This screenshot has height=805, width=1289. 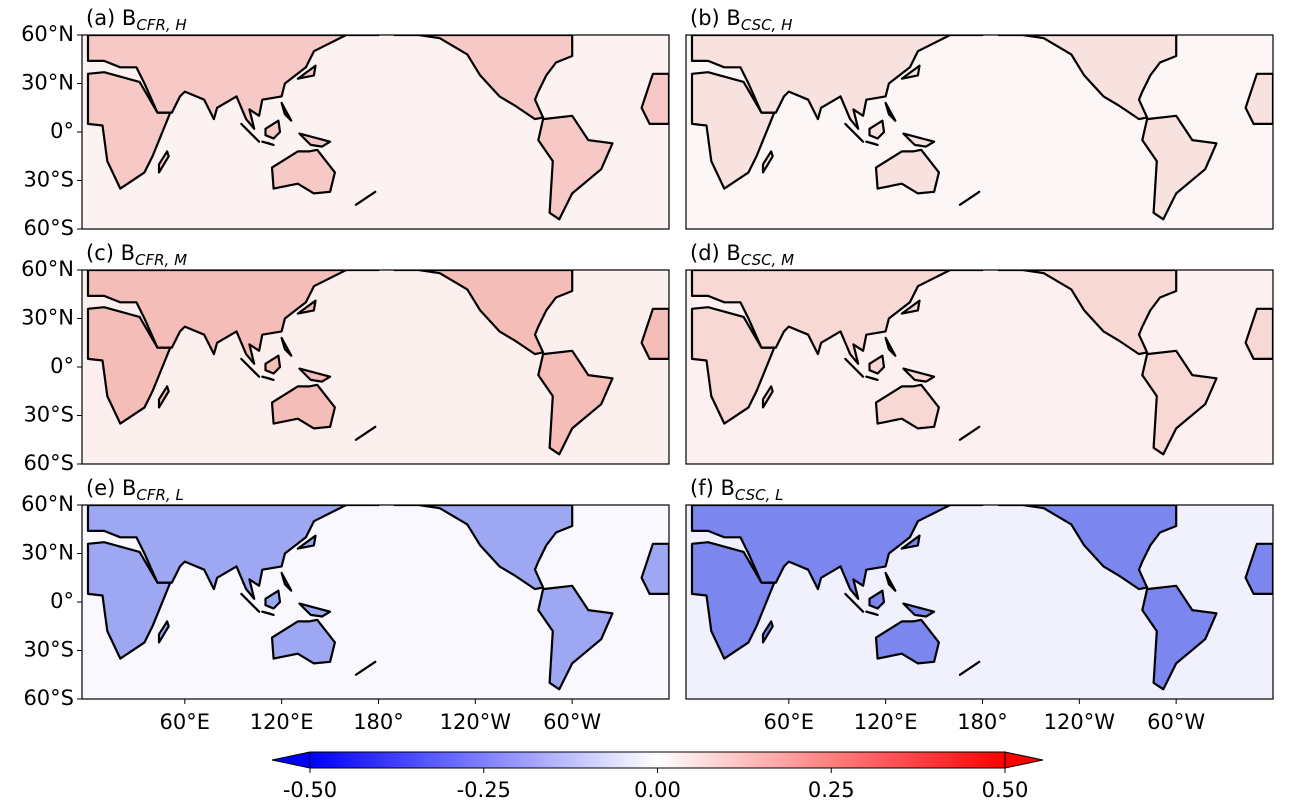 I want to click on panel-title: (d) BCSC, M, so click(x=742, y=255).